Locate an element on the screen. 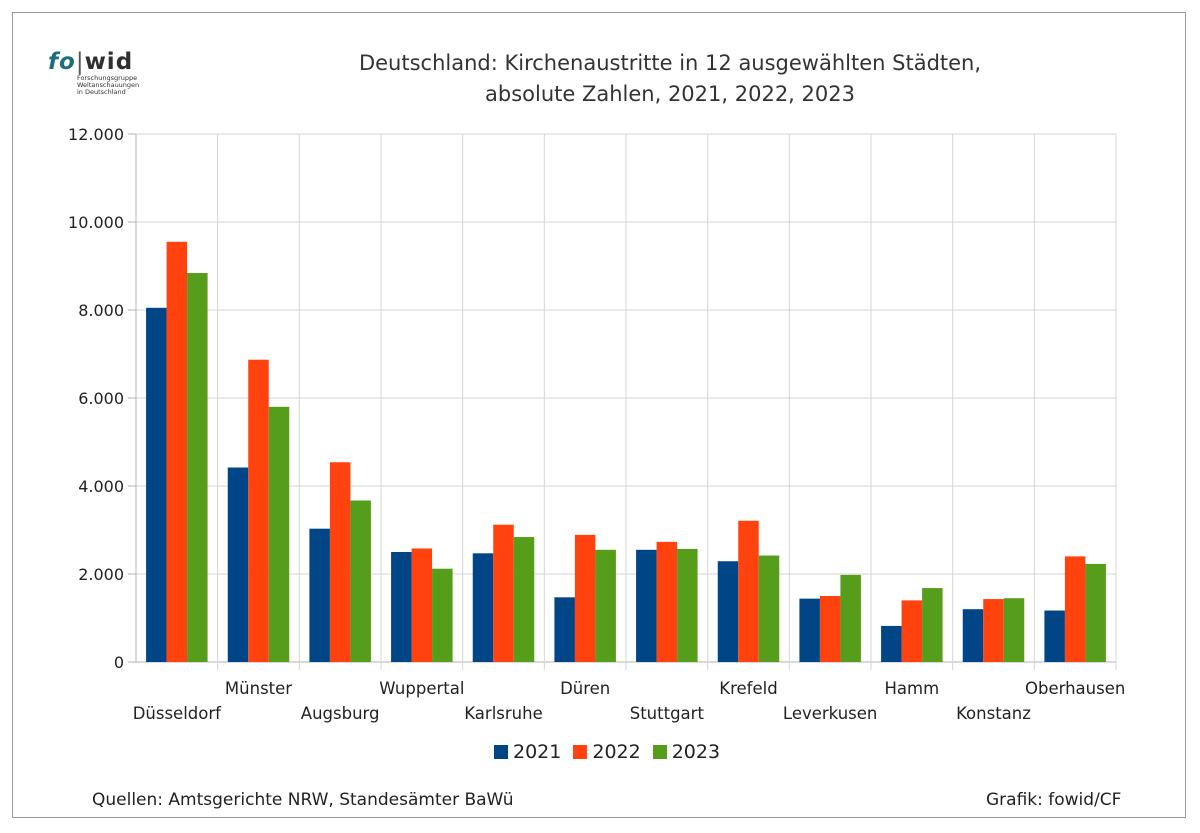  bar-2021-krefeld is located at coordinates (728, 611).